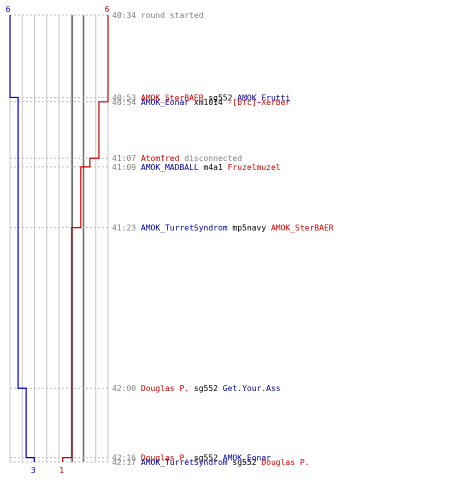 The width and height of the screenshot is (450, 500). Describe the element at coordinates (126, 458) in the screenshot. I see `event-time: 42:16` at that location.